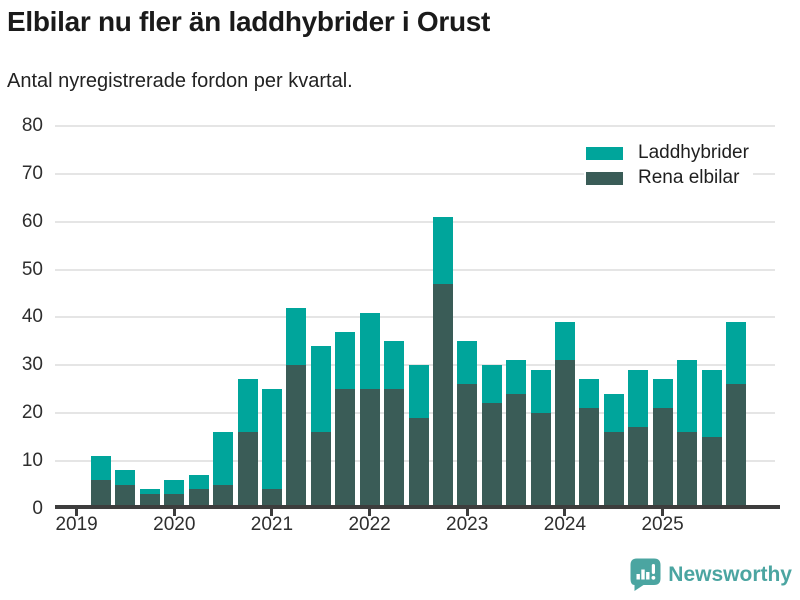  I want to click on x-axis-label: 2023, so click(467, 524).